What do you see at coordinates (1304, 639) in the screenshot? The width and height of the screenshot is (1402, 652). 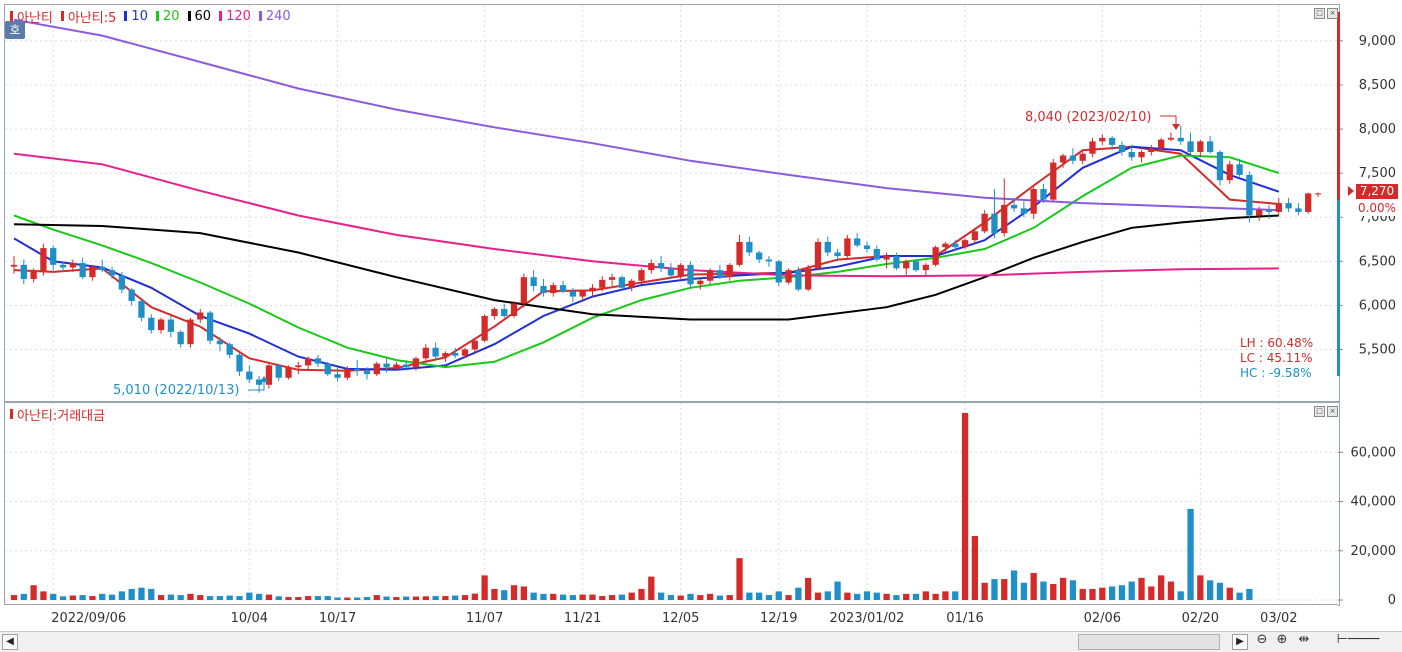 I see `bar-spacing-icon: ⇹` at bounding box center [1304, 639].